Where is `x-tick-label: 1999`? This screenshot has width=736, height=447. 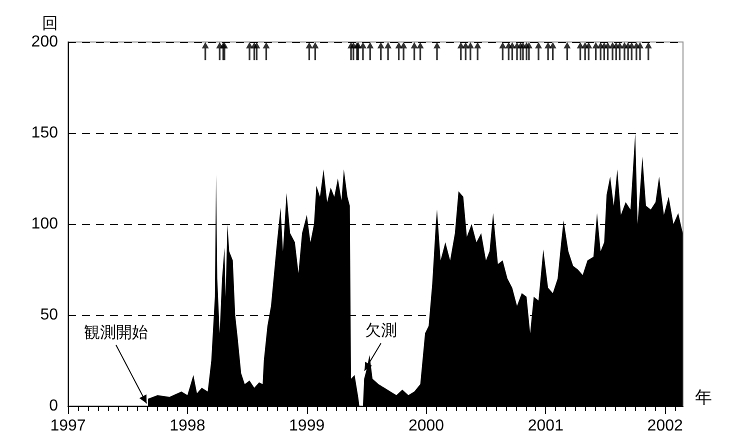
x-tick-label: 1999 is located at coordinates (307, 426).